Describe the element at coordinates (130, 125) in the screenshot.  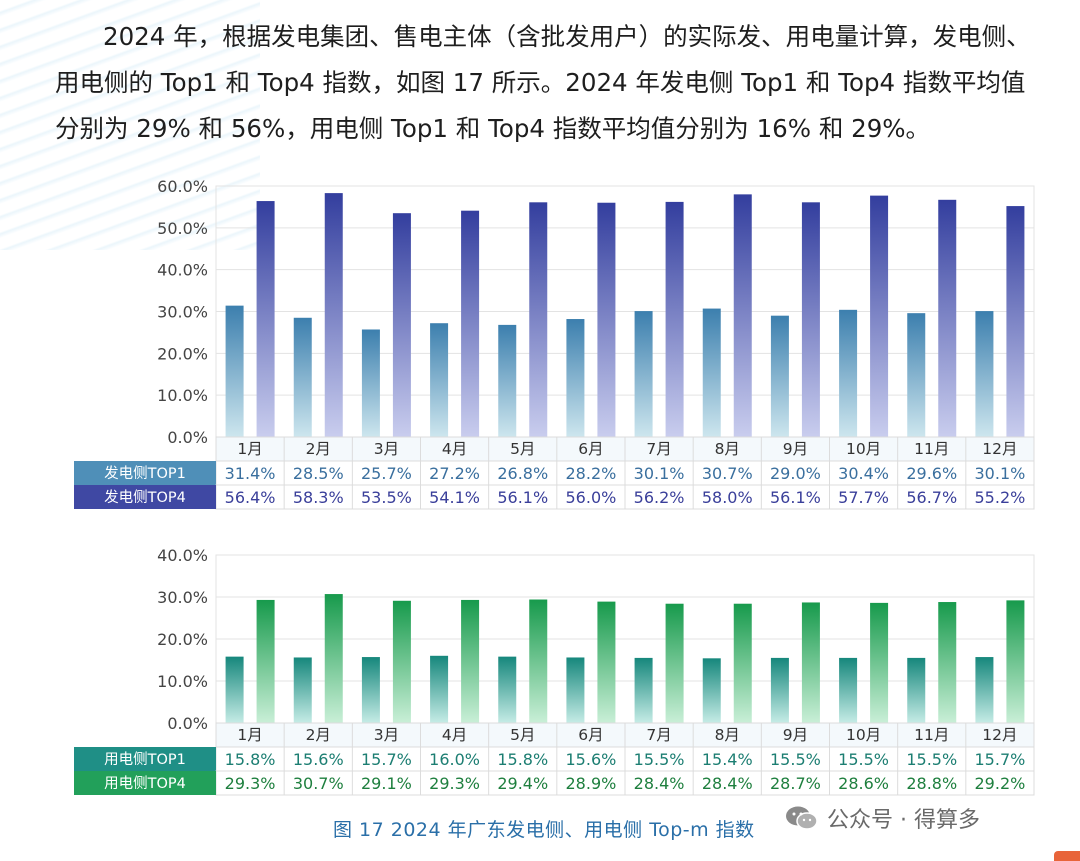
I see `background-decoration` at that location.